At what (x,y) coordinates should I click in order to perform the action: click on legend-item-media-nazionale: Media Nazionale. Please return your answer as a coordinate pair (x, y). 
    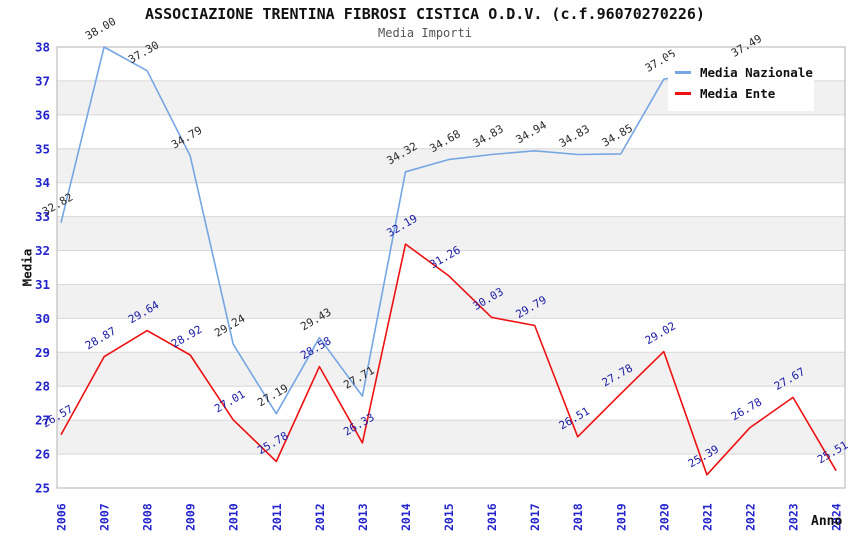
    Looking at the image, I should click on (744, 72).